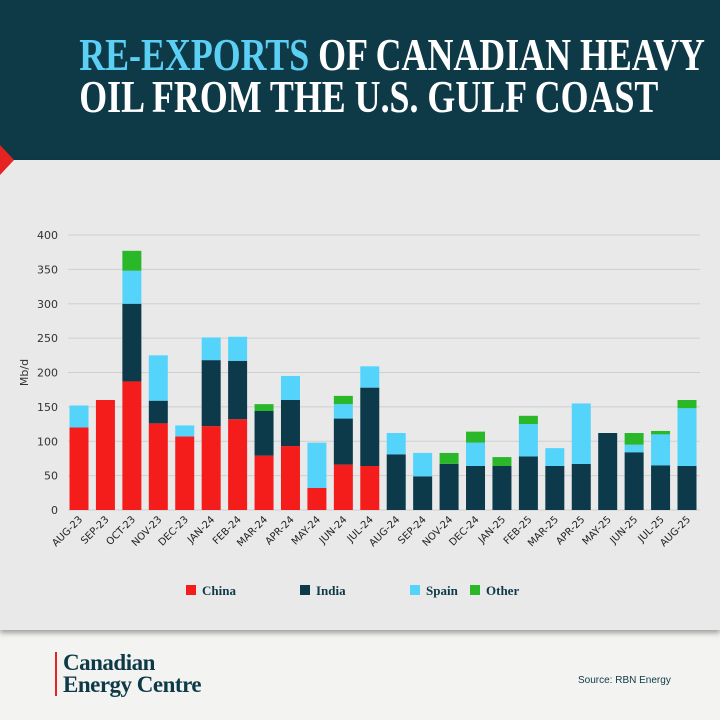  I want to click on y-tick-label: 400, so click(47, 235).